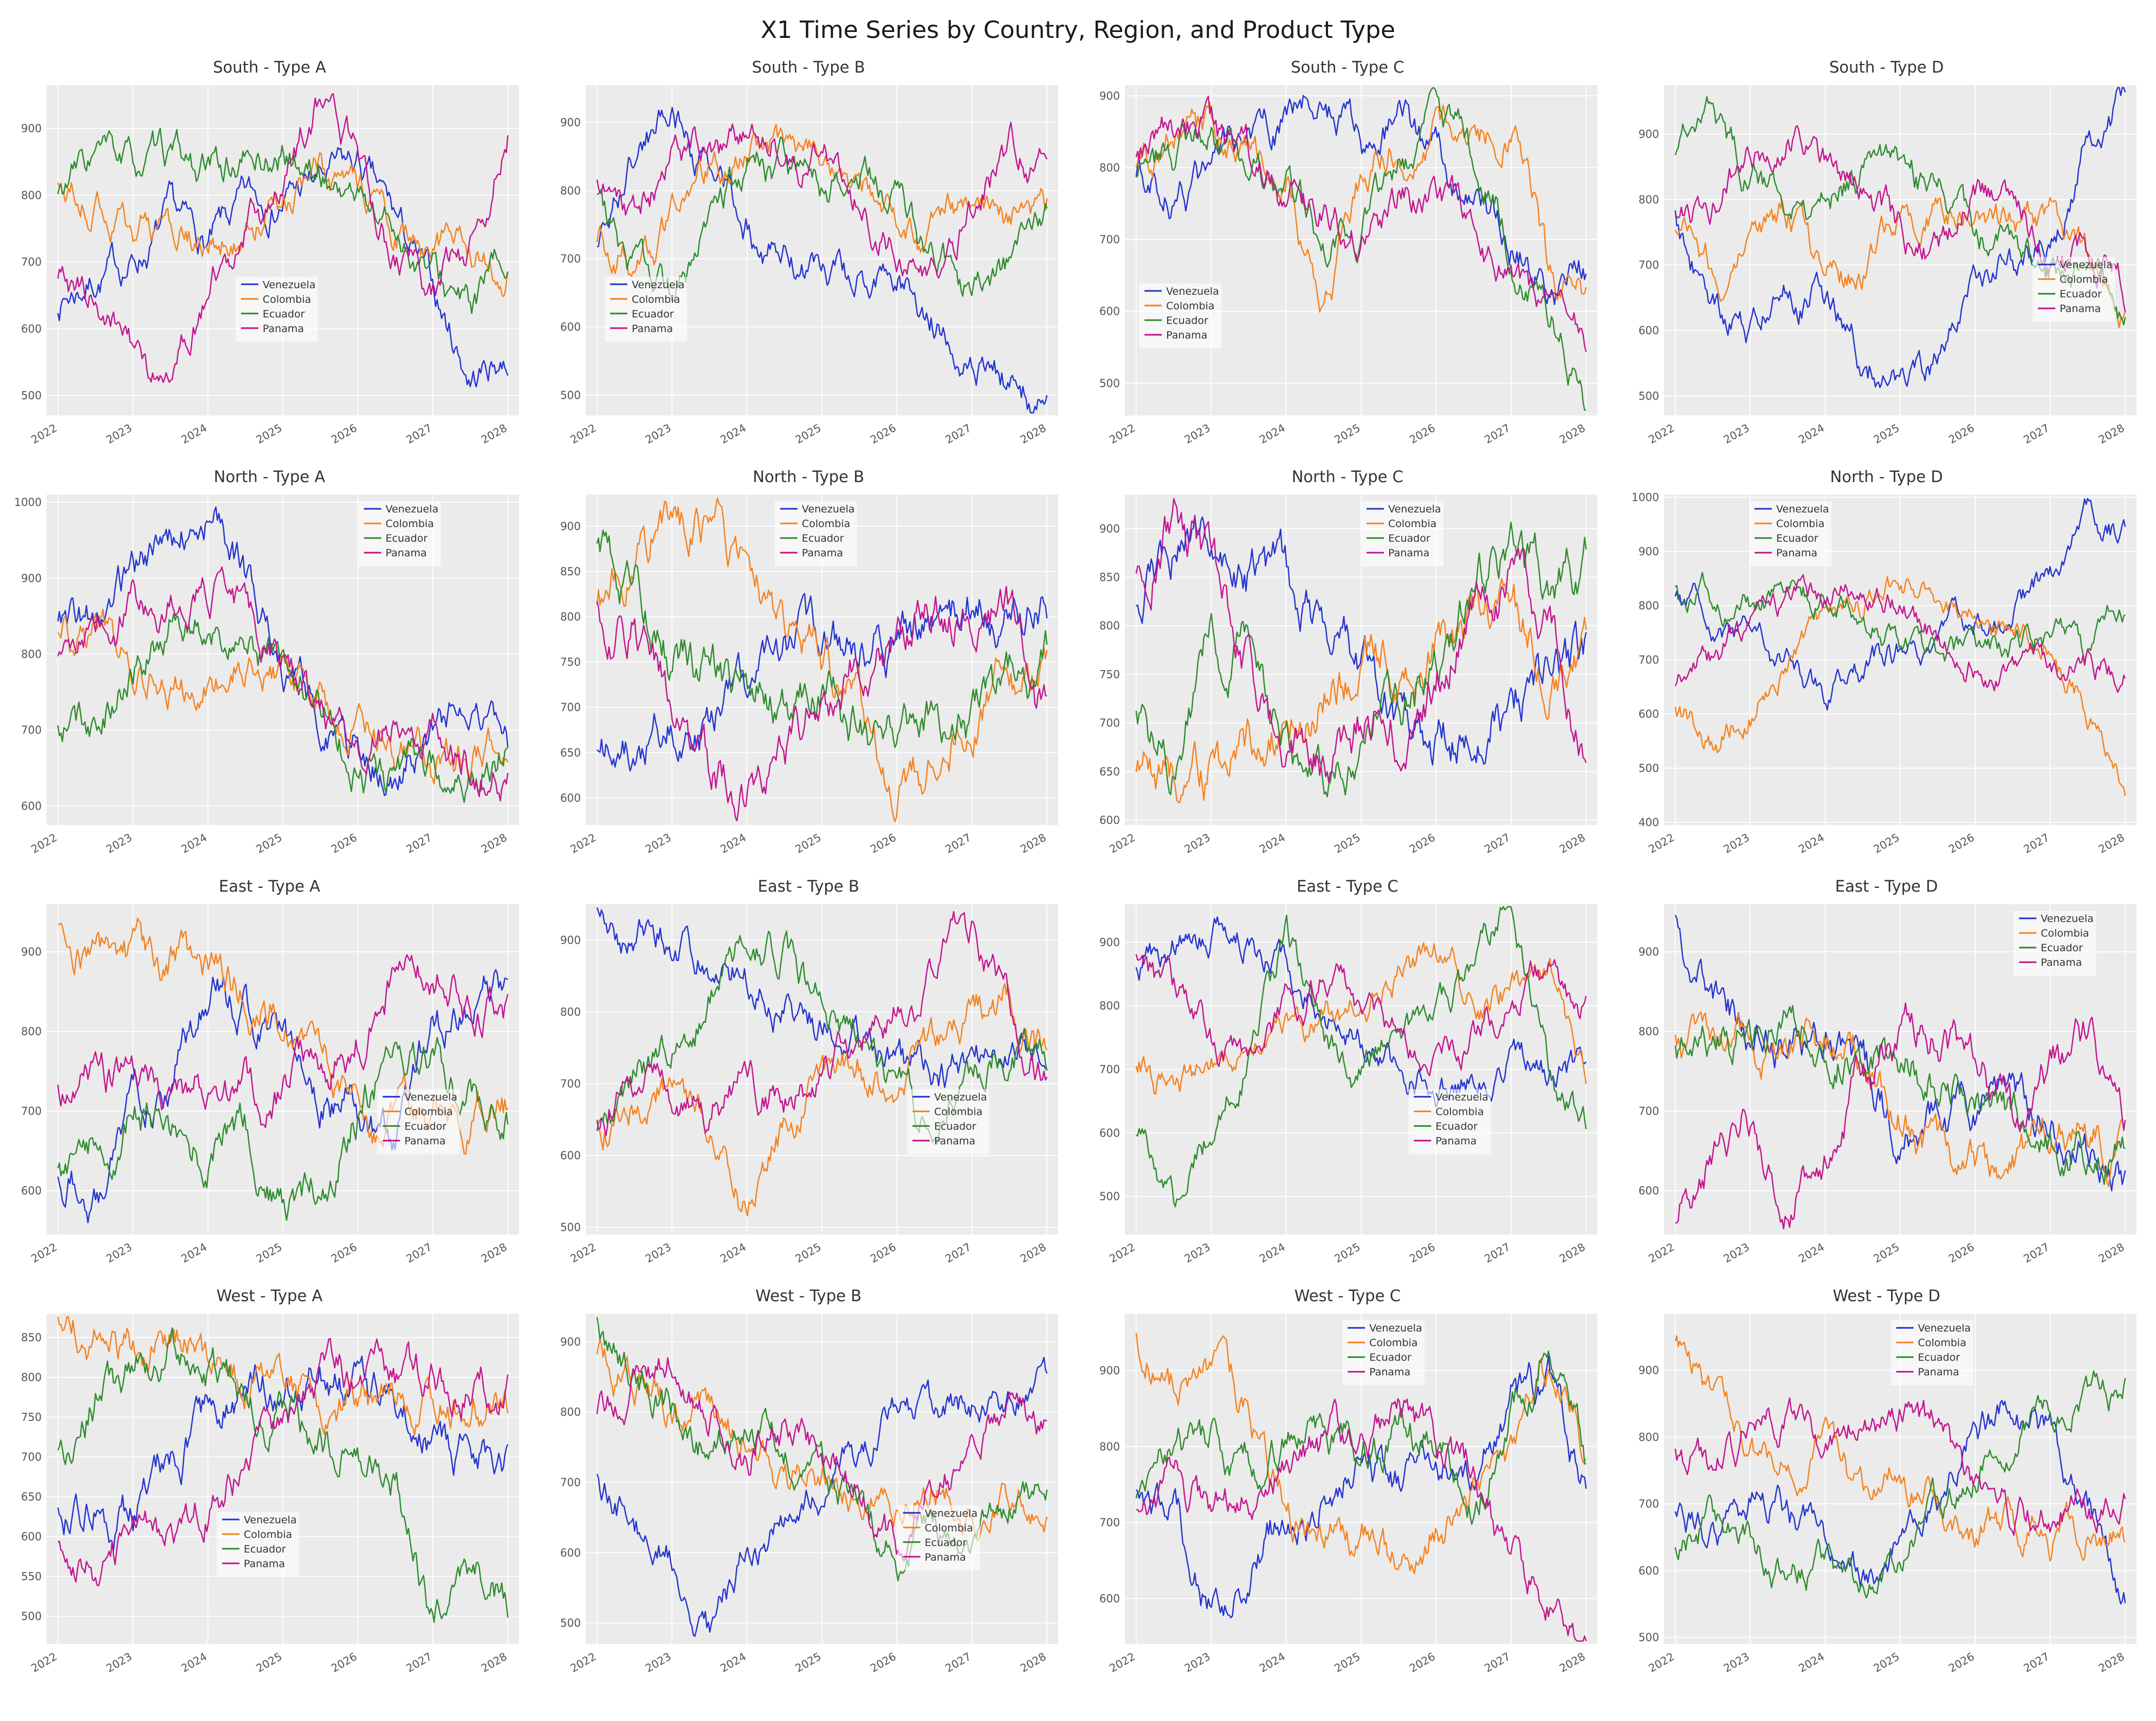  I want to click on subplot-title: West - Type A, so click(269, 1296).